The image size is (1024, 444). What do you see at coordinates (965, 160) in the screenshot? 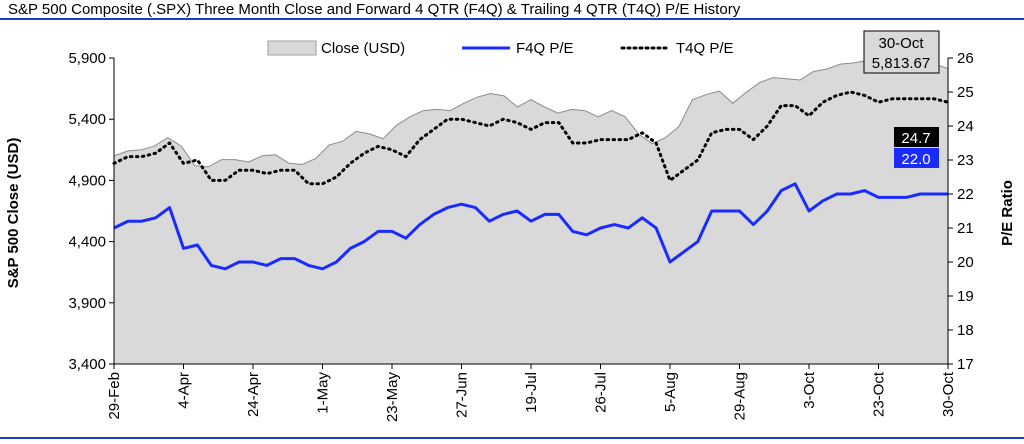
I see `y2-tick-label: 23` at bounding box center [965, 160].